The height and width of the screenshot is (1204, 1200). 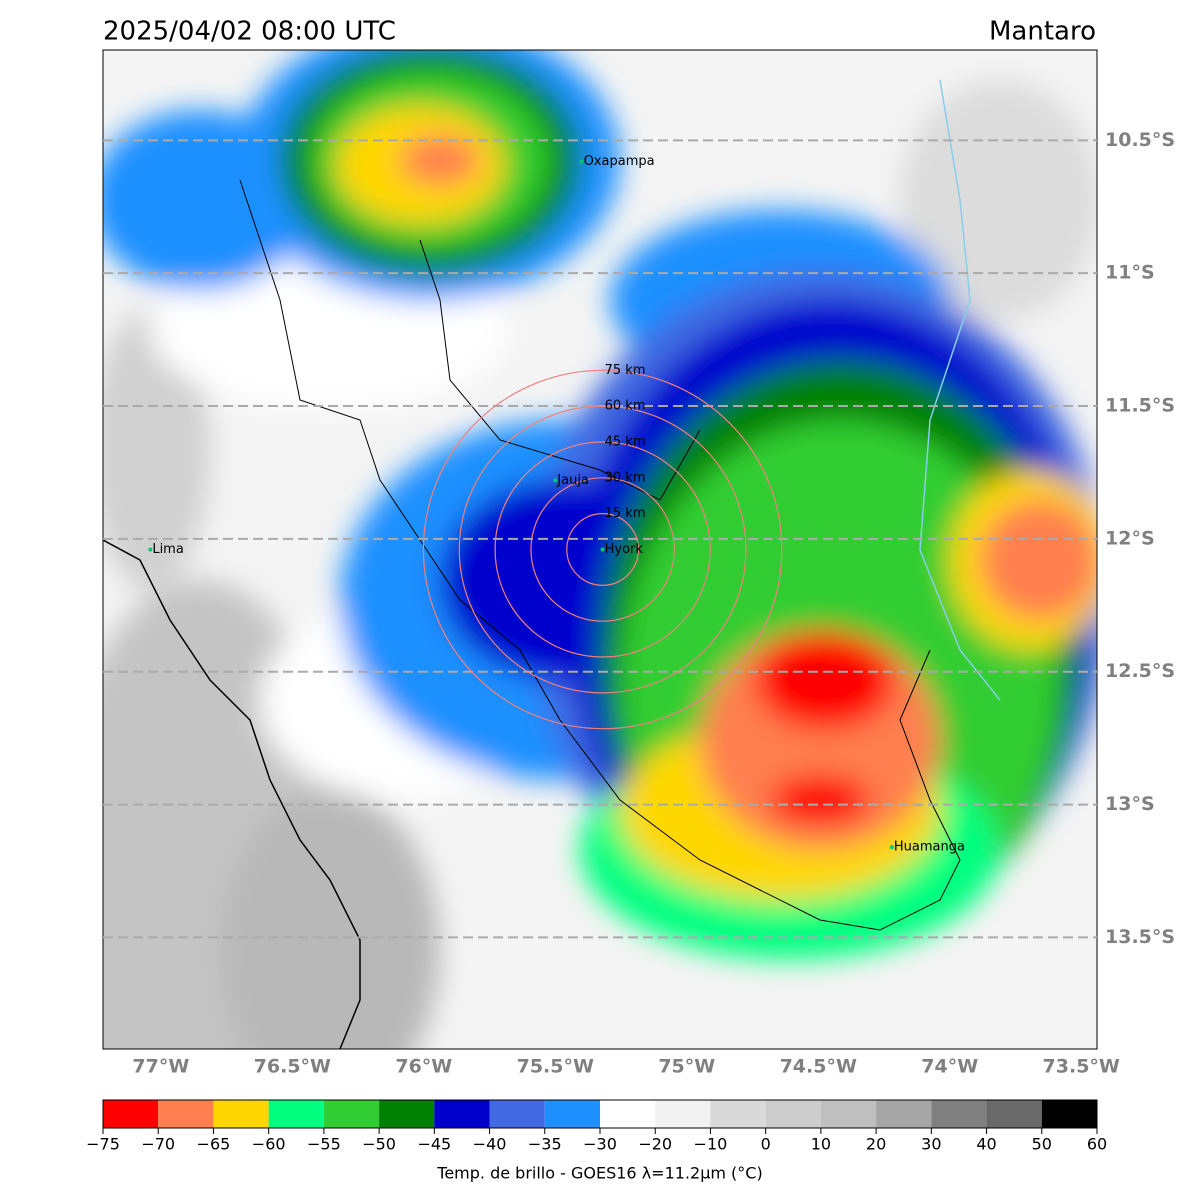 What do you see at coordinates (555, 1067) in the screenshot?
I see `x-tick-label: 75.5°W` at bounding box center [555, 1067].